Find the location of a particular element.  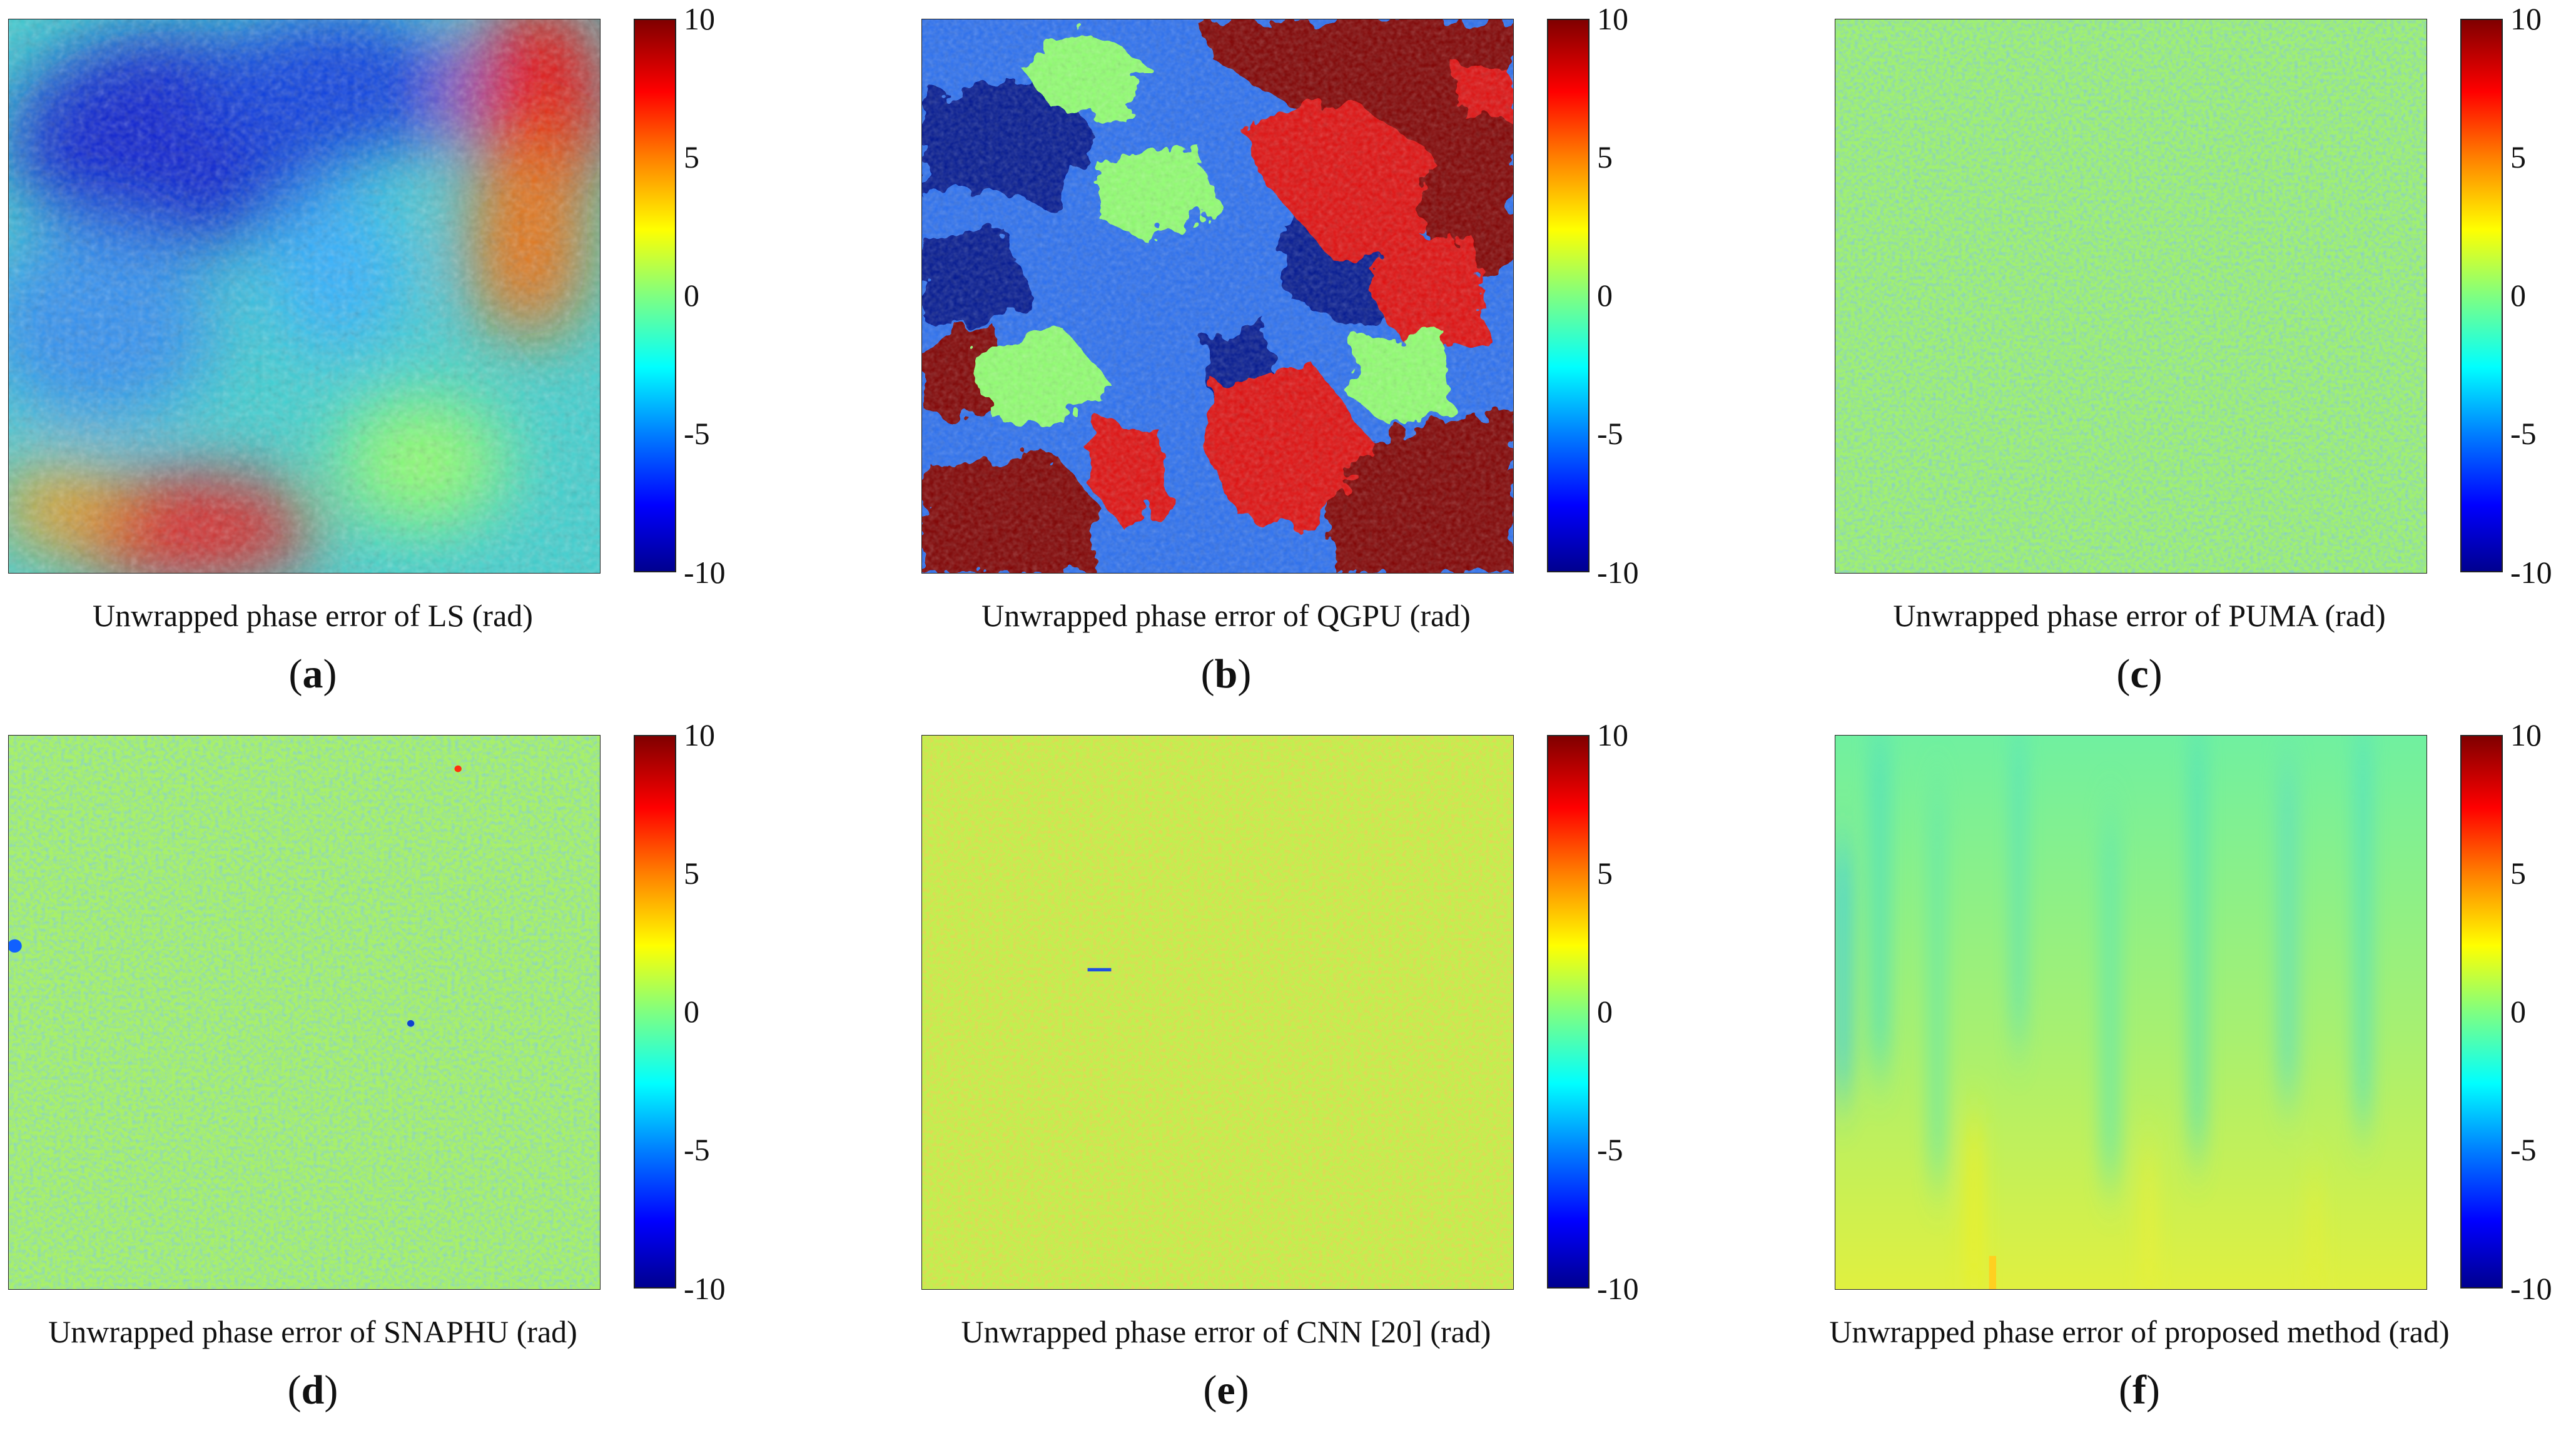

panel-label: (e) is located at coordinates (1226, 1390).